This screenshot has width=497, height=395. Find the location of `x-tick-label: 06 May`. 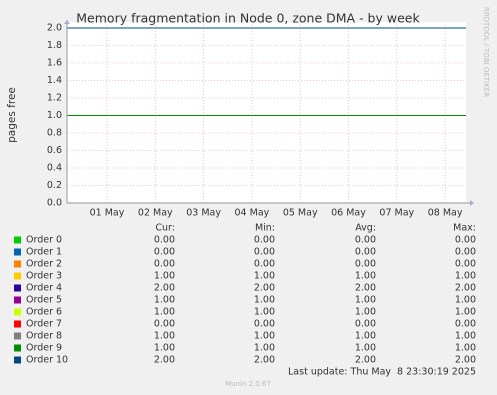

x-tick-label: 06 May is located at coordinates (348, 213).